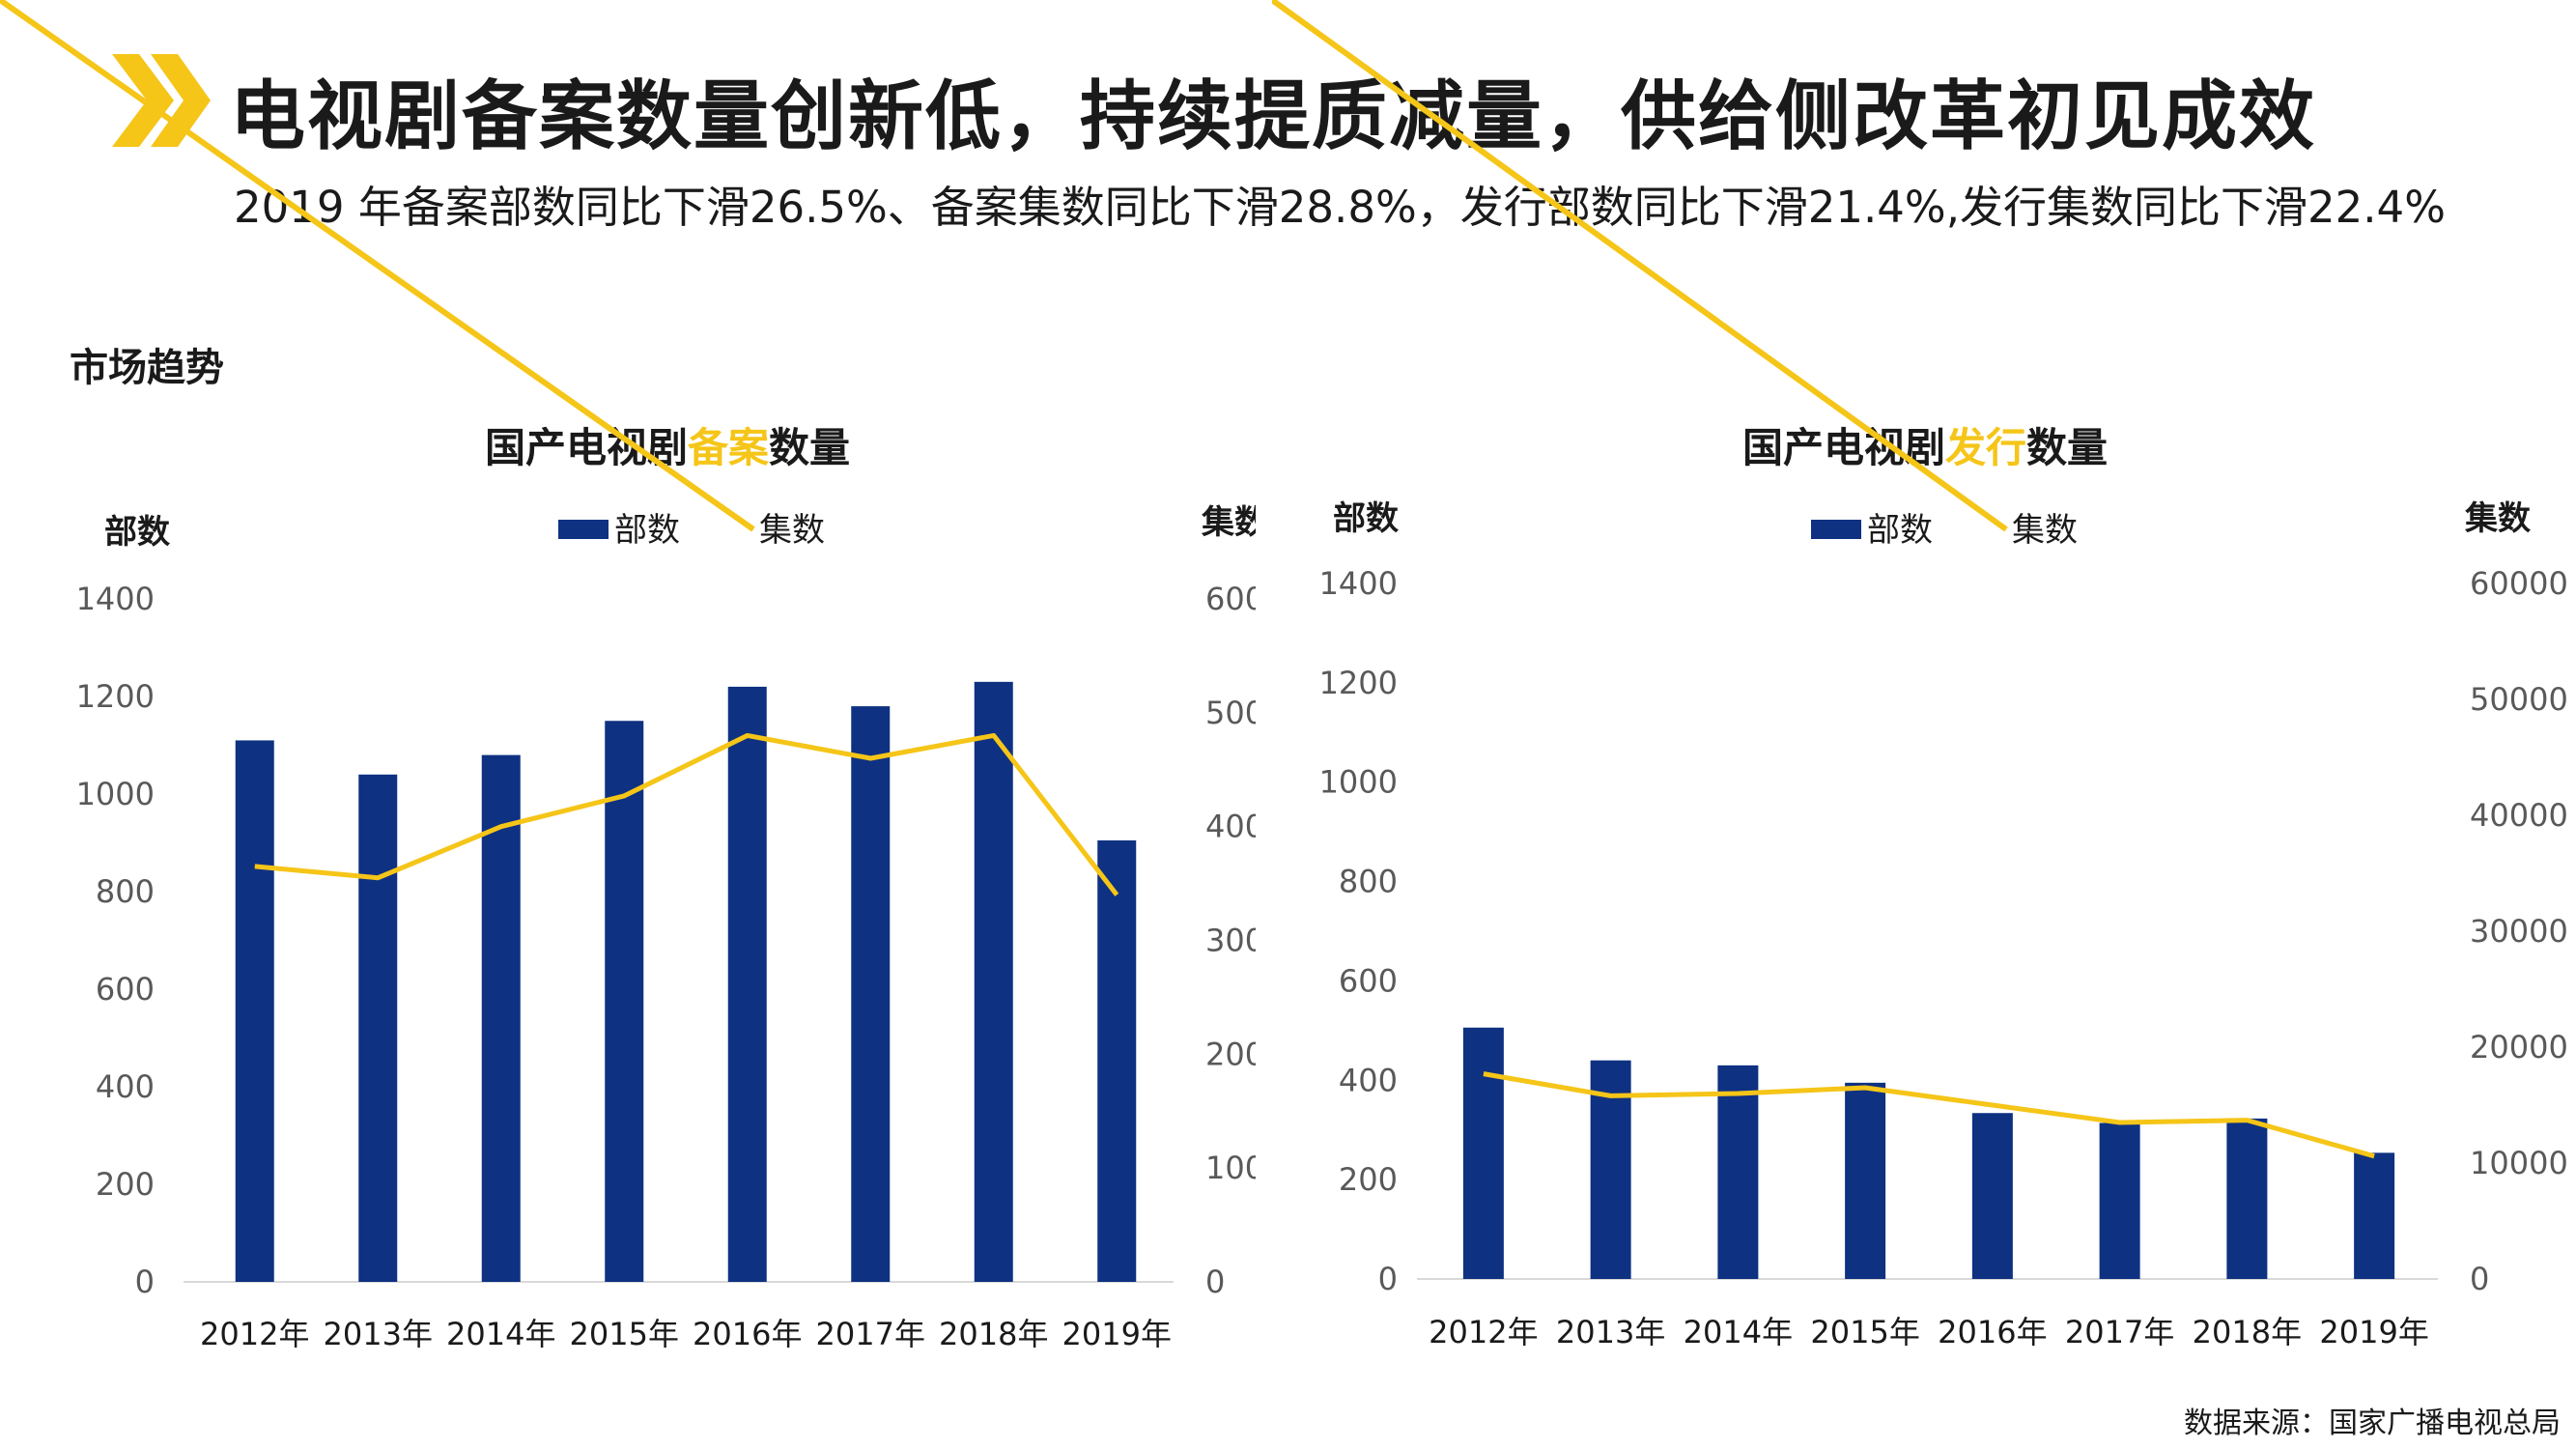  What do you see at coordinates (729, 447) in the screenshot?
I see `chart-title-highlight: 备案` at bounding box center [729, 447].